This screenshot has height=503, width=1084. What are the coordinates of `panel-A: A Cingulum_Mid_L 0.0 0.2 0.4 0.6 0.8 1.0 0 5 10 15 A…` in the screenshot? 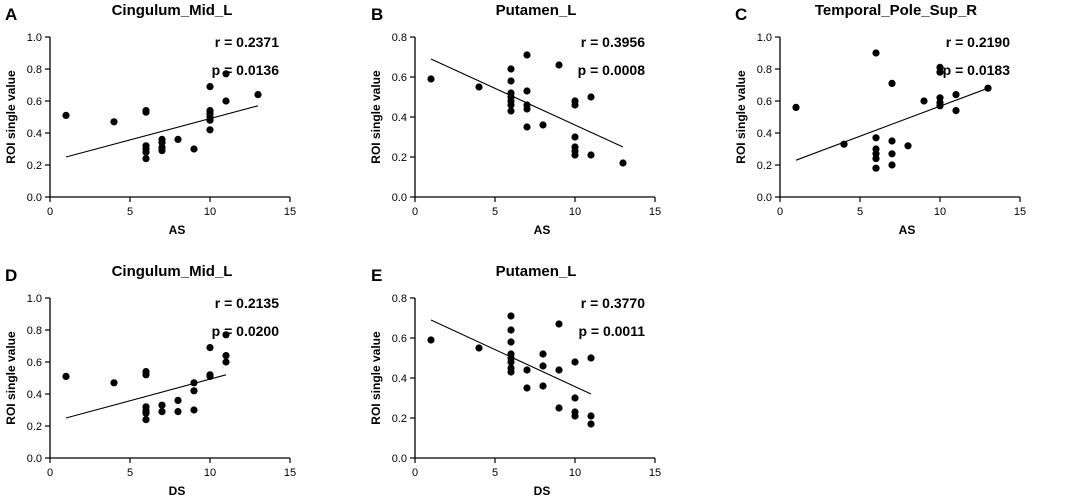 It's located at (150, 119).